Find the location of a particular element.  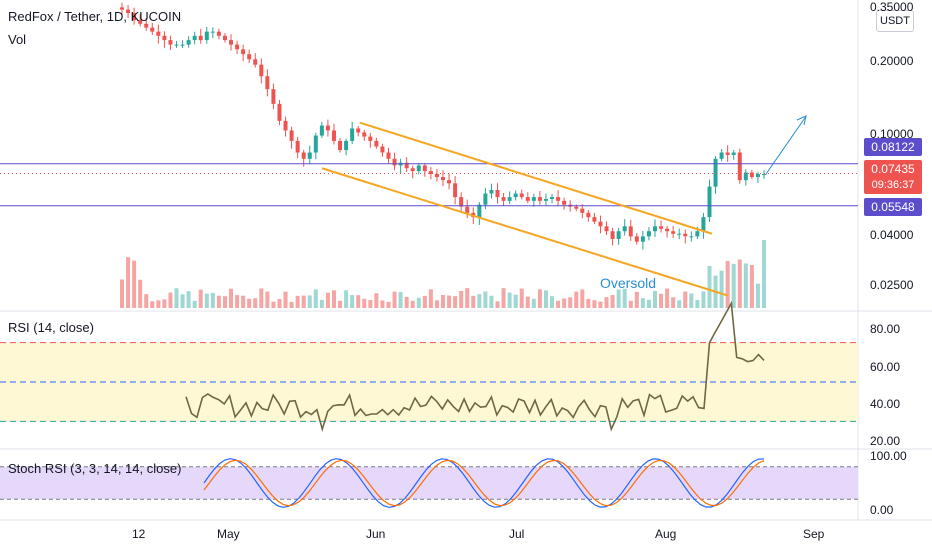

resistance-level-tag: 0.08122 is located at coordinates (893, 147).